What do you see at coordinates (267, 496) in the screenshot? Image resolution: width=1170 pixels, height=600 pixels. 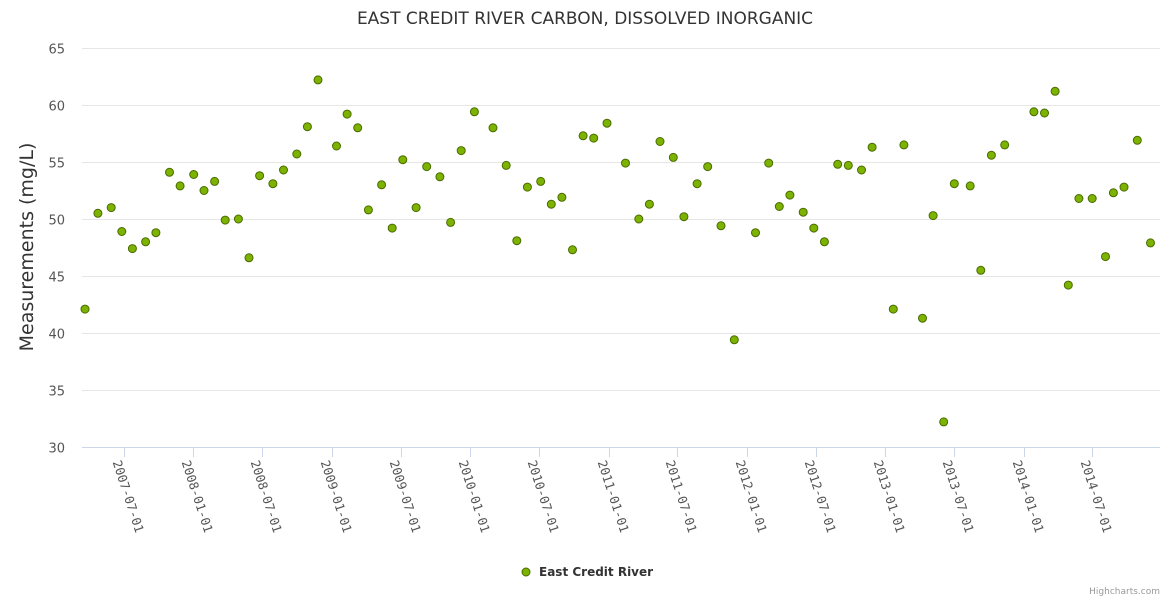 I see `x-tick-label: 2008-07-01` at bounding box center [267, 496].